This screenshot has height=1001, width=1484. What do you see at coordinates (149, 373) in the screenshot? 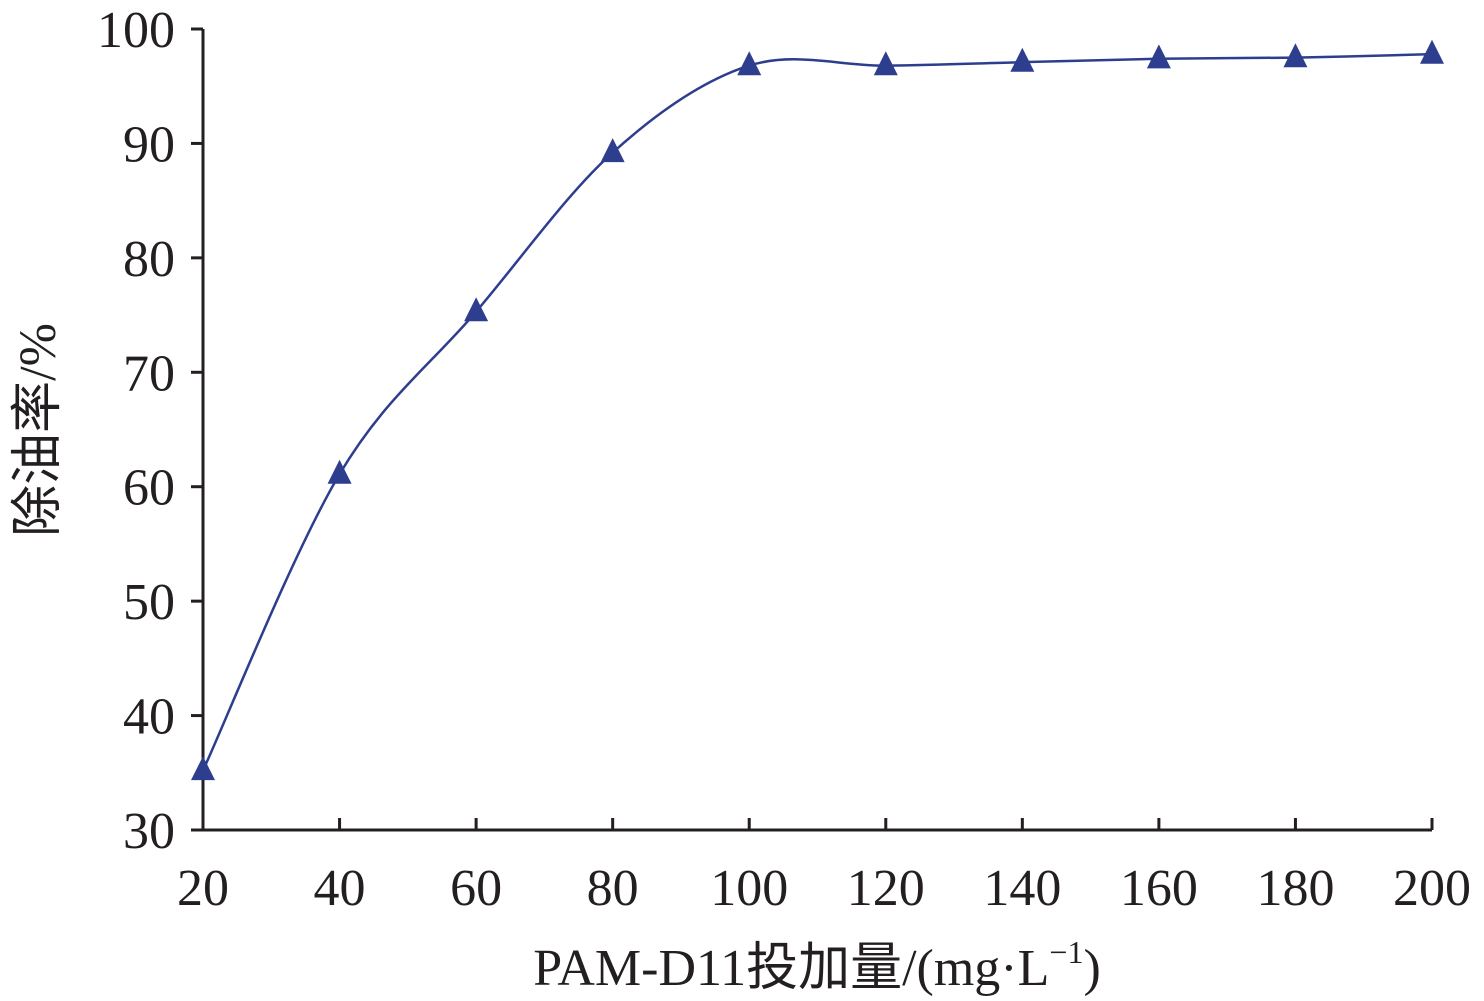
I see `y-tick-label: 70` at bounding box center [149, 373].